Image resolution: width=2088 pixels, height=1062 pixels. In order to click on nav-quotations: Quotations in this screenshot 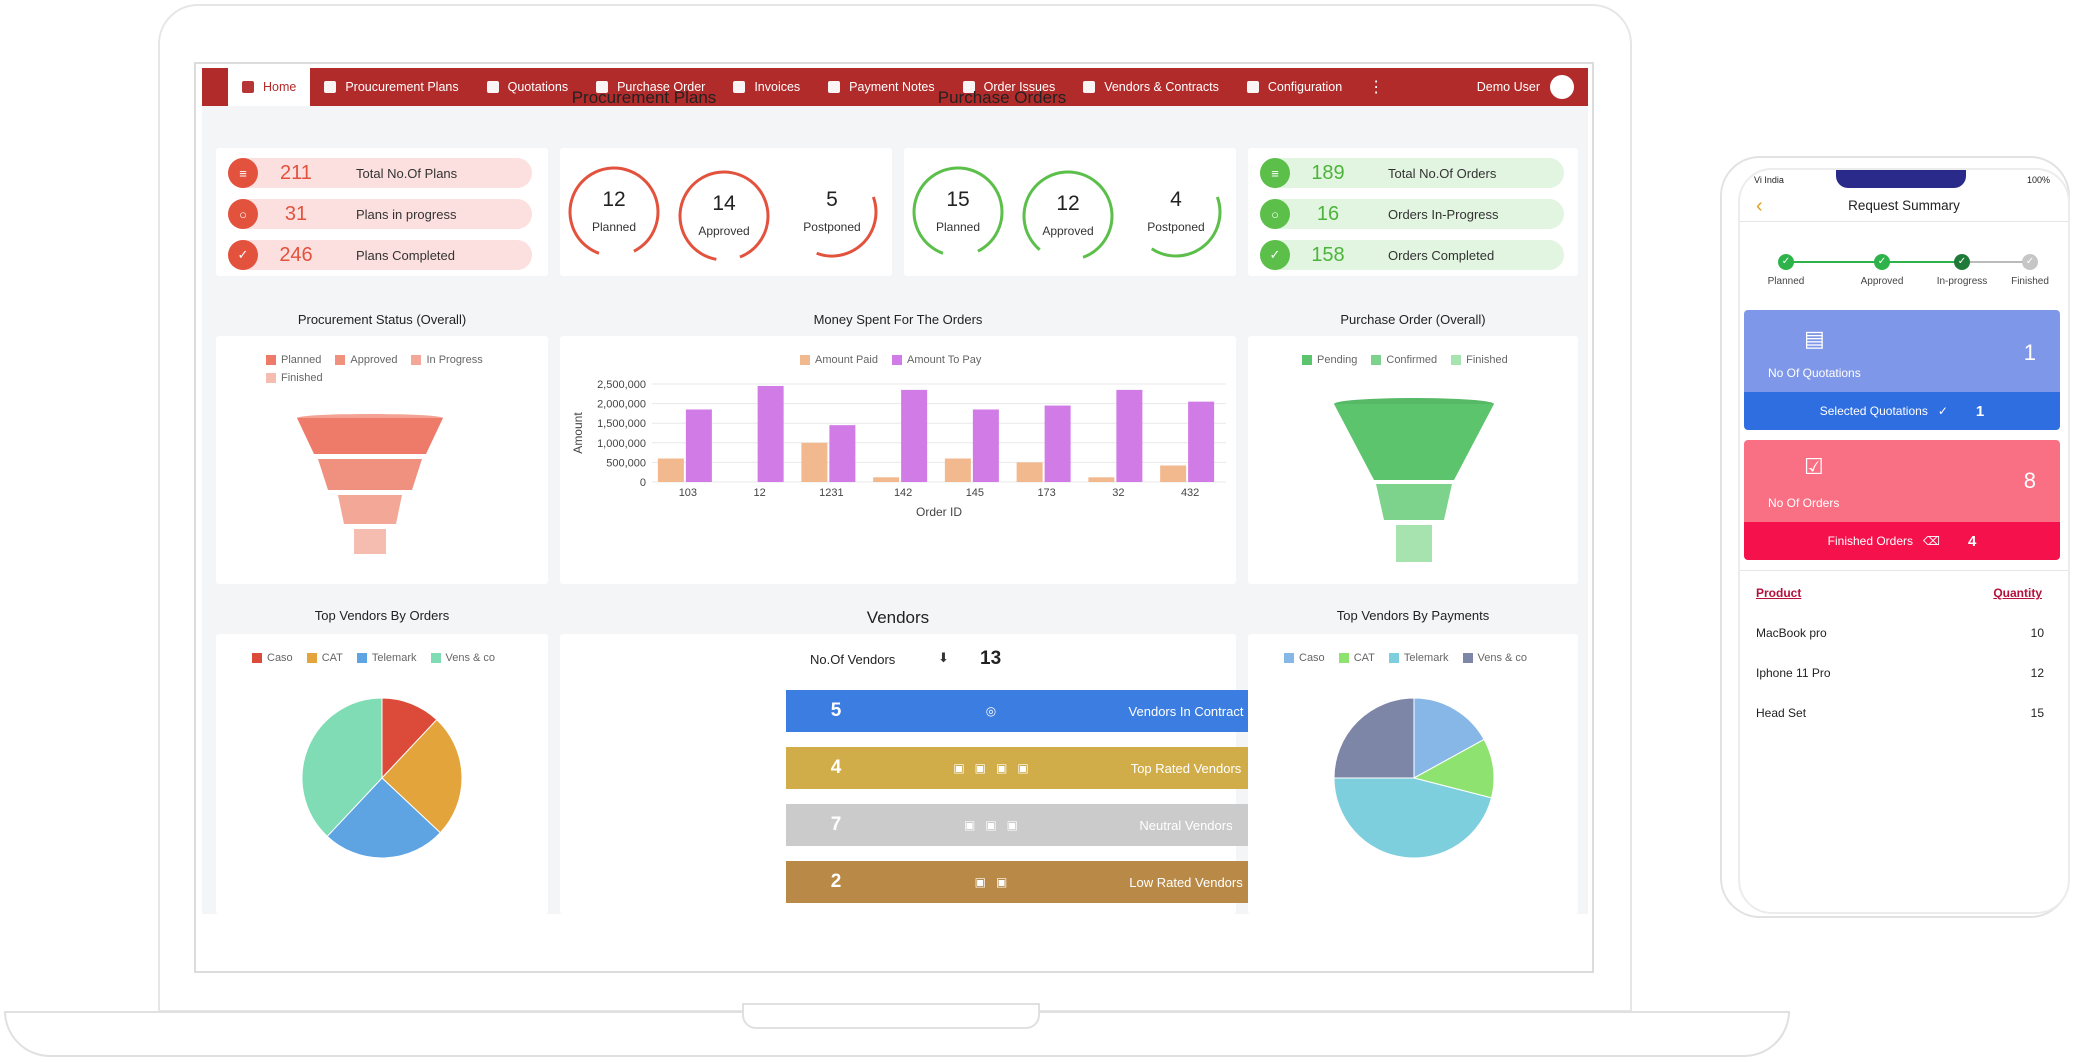, I will do `click(527, 87)`.